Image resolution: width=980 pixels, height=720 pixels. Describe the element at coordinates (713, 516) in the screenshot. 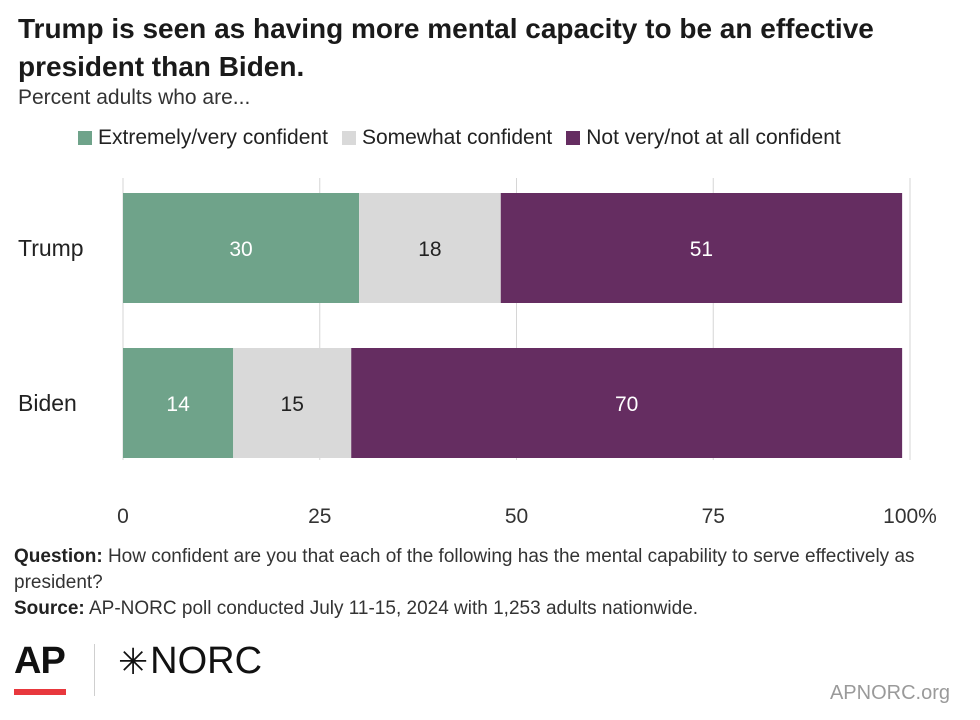

I see `x-tick-label-75: 75` at that location.